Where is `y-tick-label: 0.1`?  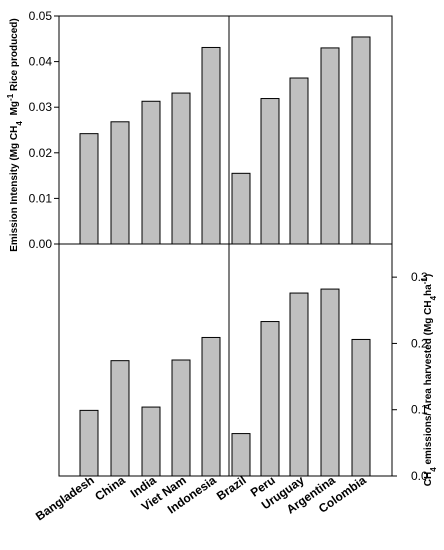 y-tick-label: 0.1 is located at coordinates (419, 410).